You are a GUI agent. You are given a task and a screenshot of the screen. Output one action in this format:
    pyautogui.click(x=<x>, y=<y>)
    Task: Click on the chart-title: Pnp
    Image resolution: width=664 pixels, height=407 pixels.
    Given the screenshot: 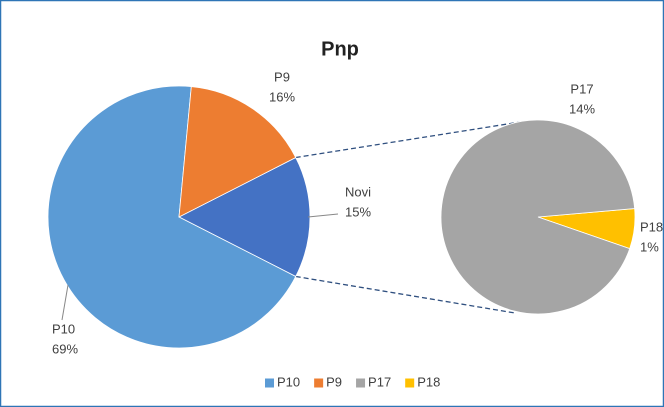 What is the action you would take?
    pyautogui.click(x=340, y=49)
    